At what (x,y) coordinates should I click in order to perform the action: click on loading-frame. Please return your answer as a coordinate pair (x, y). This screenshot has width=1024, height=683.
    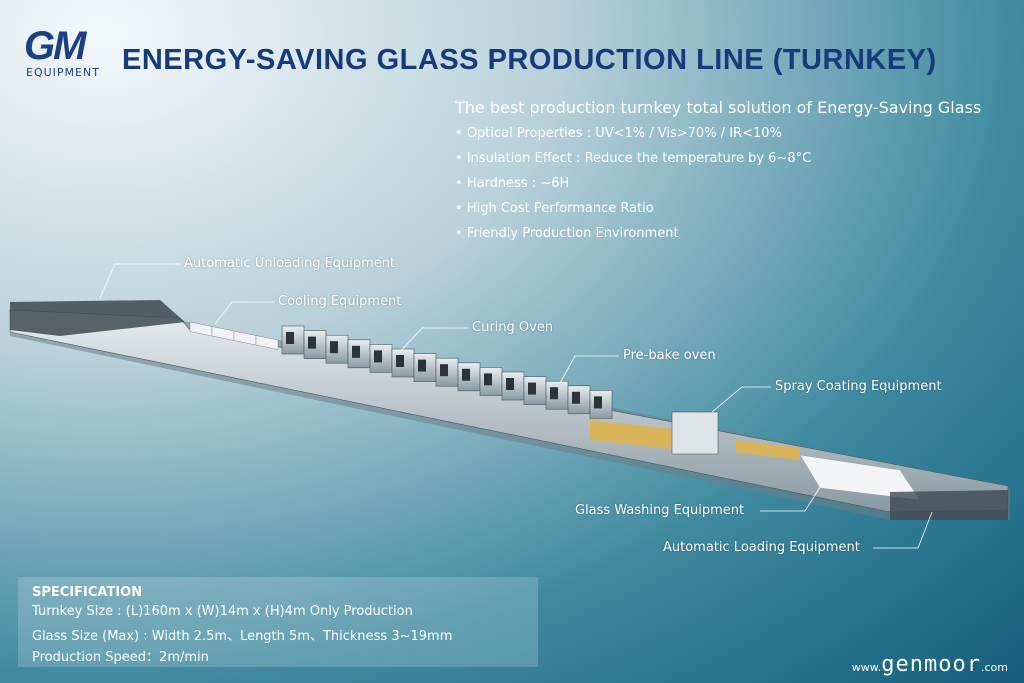
    Looking at the image, I should click on (949, 505).